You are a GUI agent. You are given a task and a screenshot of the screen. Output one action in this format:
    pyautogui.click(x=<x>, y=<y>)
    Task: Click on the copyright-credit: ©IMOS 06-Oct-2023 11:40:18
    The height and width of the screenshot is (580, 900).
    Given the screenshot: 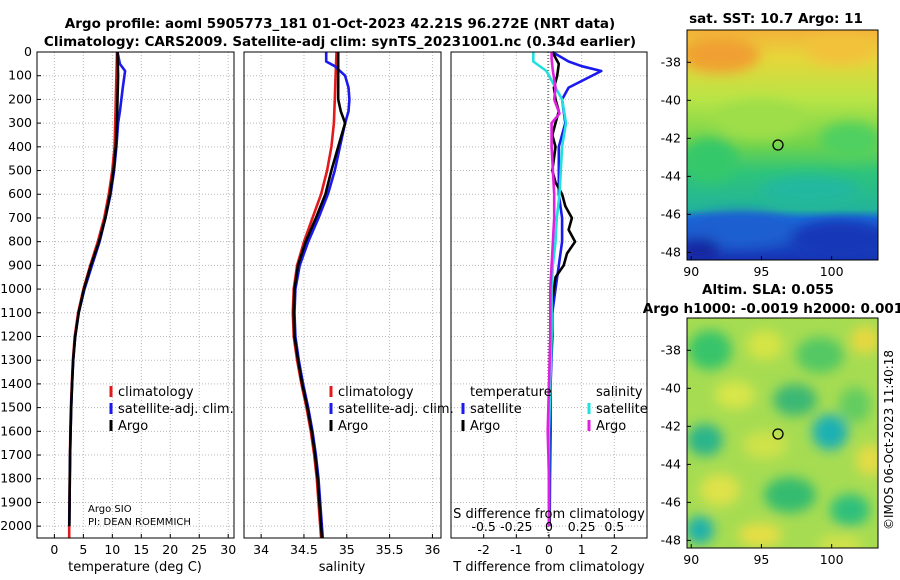 What is the action you would take?
    pyautogui.click(x=889, y=440)
    